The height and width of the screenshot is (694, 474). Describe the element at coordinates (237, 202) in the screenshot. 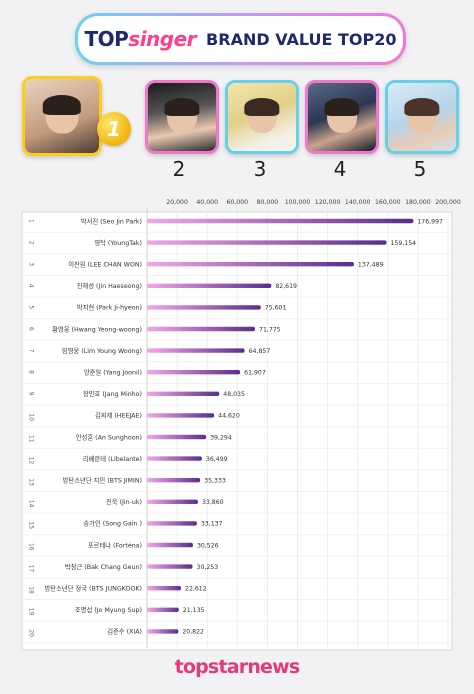

I see `x-tick-label: 60,000` at that location.